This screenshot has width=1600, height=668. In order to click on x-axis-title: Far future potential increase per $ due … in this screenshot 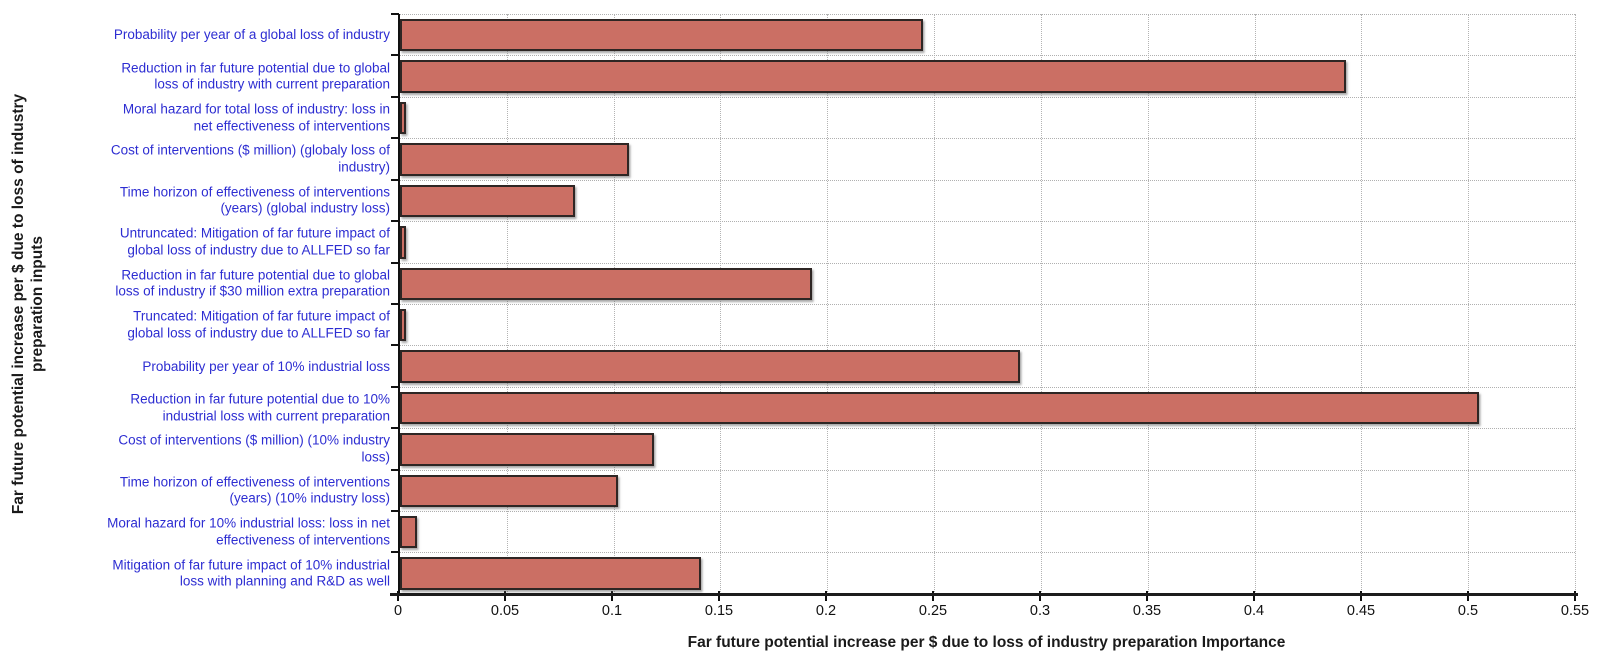, I will do `click(986, 642)`.